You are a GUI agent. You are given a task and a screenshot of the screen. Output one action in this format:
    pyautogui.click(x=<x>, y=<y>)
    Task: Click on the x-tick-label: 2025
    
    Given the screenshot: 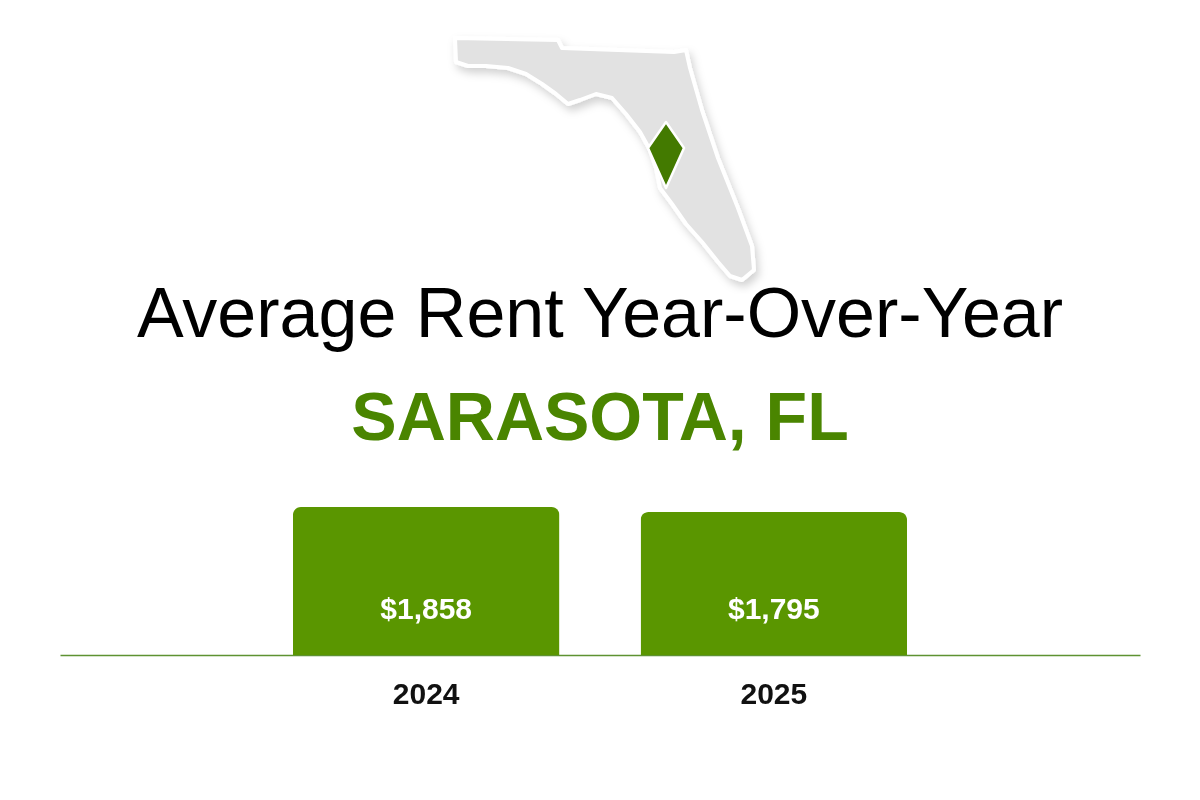 What is the action you would take?
    pyautogui.click(x=774, y=693)
    